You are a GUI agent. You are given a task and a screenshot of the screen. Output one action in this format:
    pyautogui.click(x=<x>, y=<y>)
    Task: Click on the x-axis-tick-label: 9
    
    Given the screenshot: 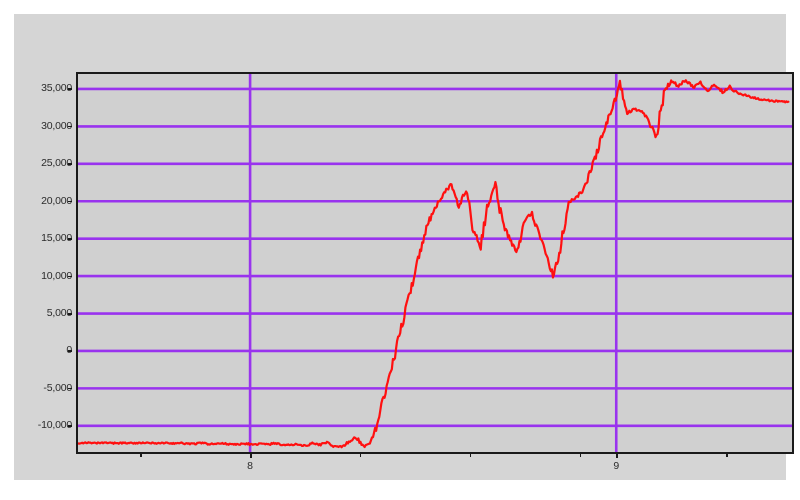 What is the action you would take?
    pyautogui.click(x=616, y=466)
    